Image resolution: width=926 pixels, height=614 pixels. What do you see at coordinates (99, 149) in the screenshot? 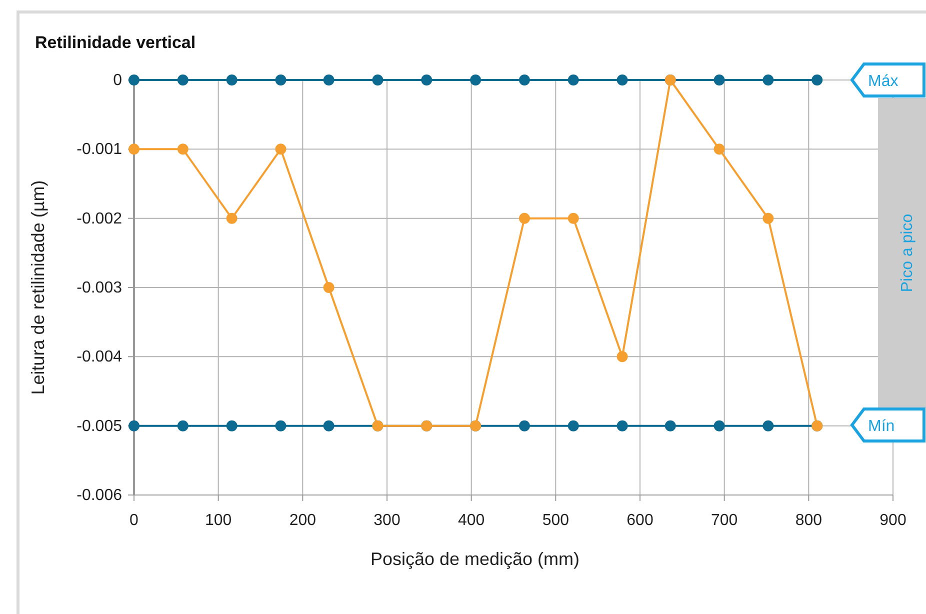
I see `y-tick-label: -0.001` at bounding box center [99, 149].